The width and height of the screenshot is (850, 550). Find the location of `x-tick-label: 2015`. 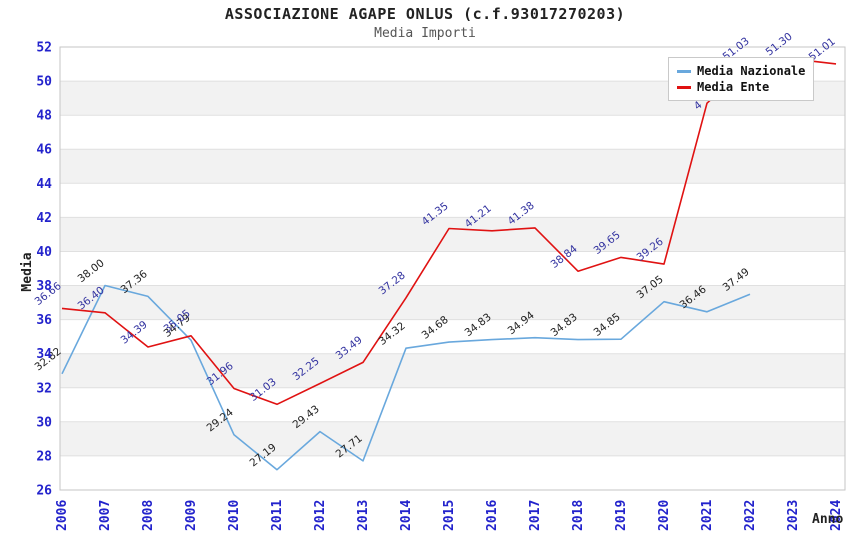

x-tick-label: 2015 is located at coordinates (449, 515).